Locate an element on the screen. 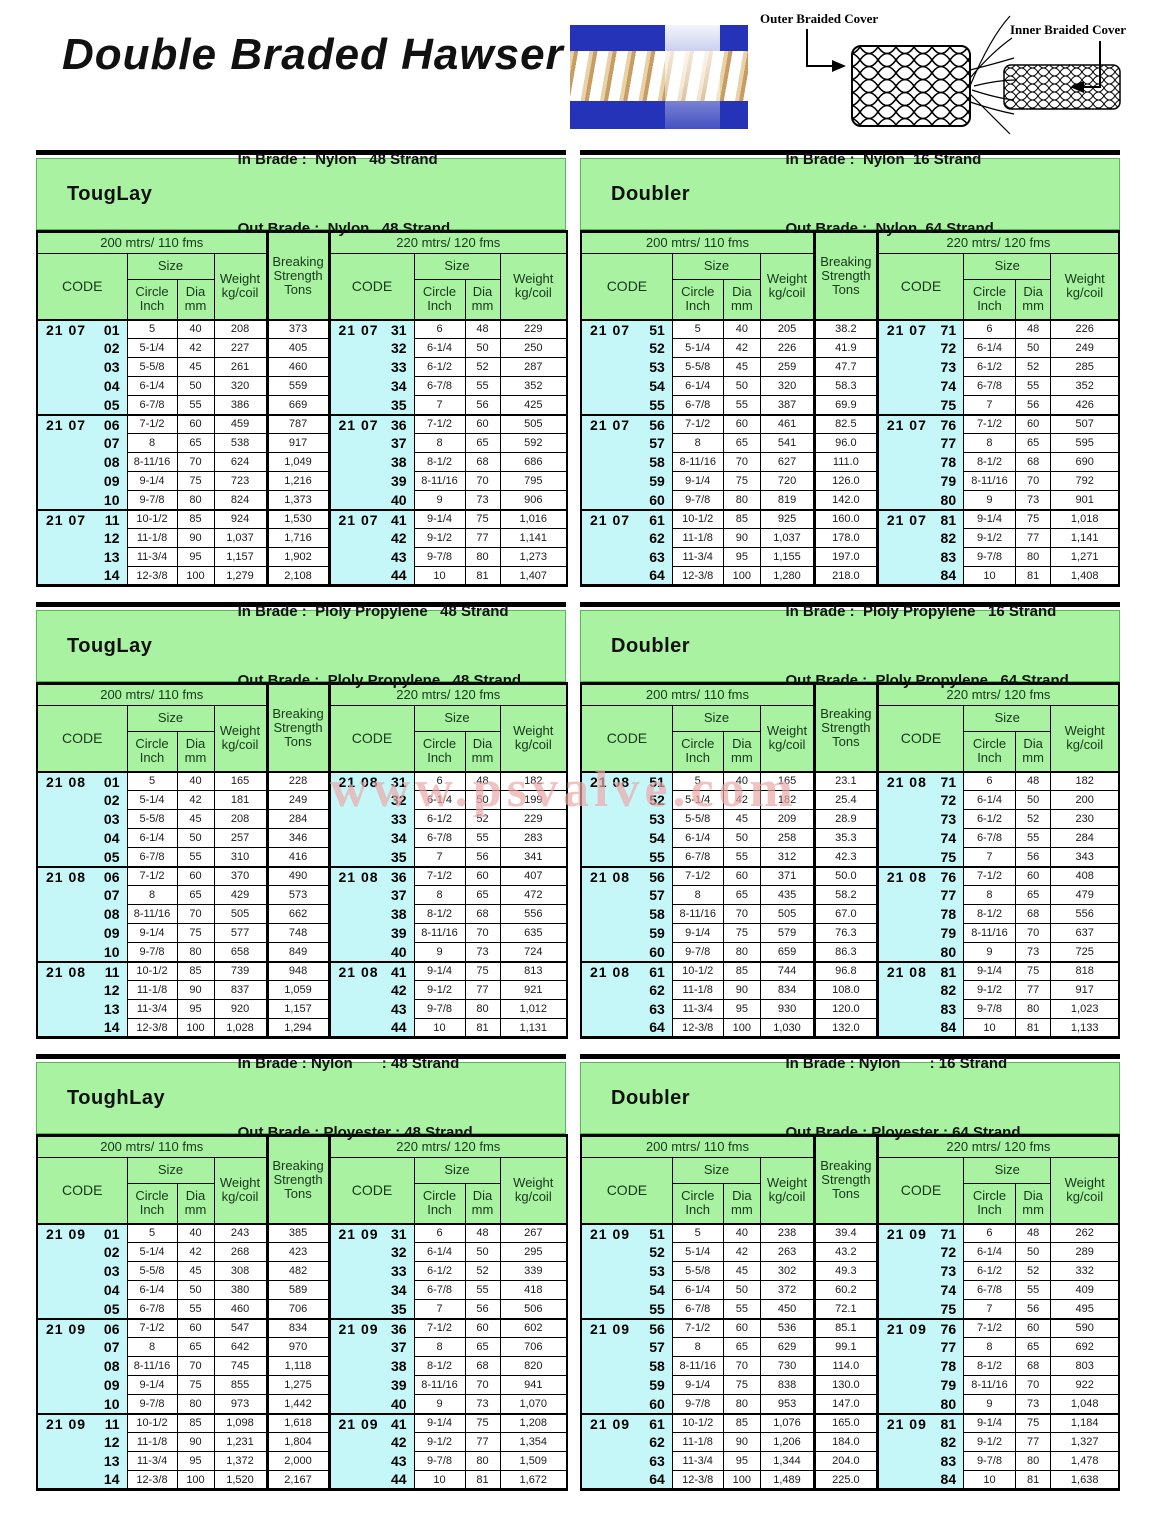 The image size is (1152, 1516). product-name: ToughLay is located at coordinates (116, 1097).